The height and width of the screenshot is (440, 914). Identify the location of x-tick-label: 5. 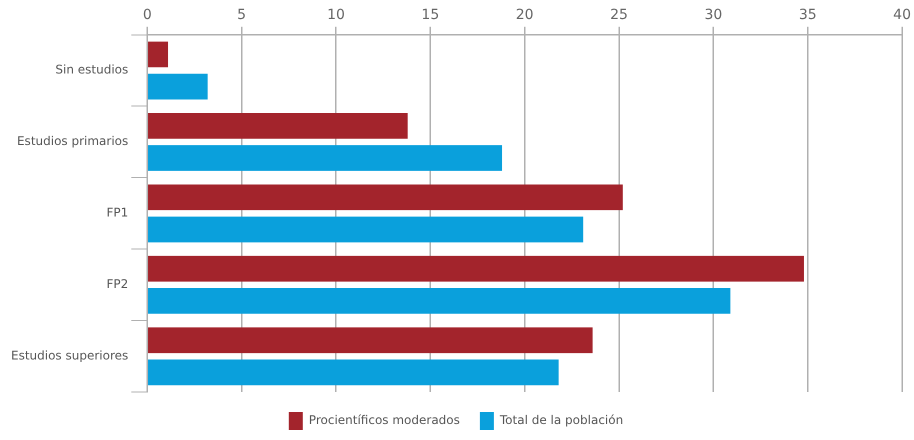
(241, 15).